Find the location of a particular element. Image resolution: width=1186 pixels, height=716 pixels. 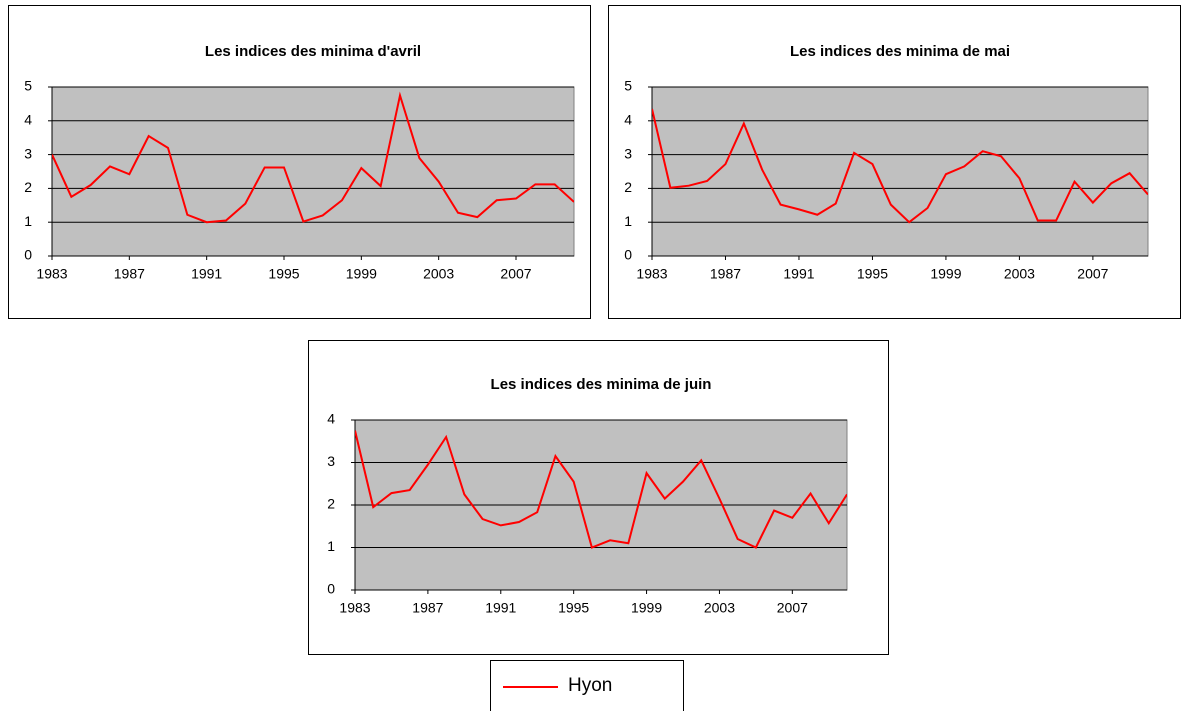

chart-title: Les indices des minima d'avril is located at coordinates (313, 51).